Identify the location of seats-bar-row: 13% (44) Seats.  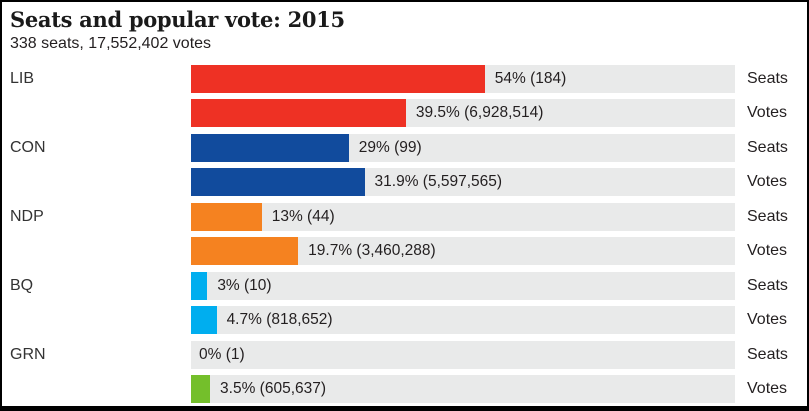
(498, 217).